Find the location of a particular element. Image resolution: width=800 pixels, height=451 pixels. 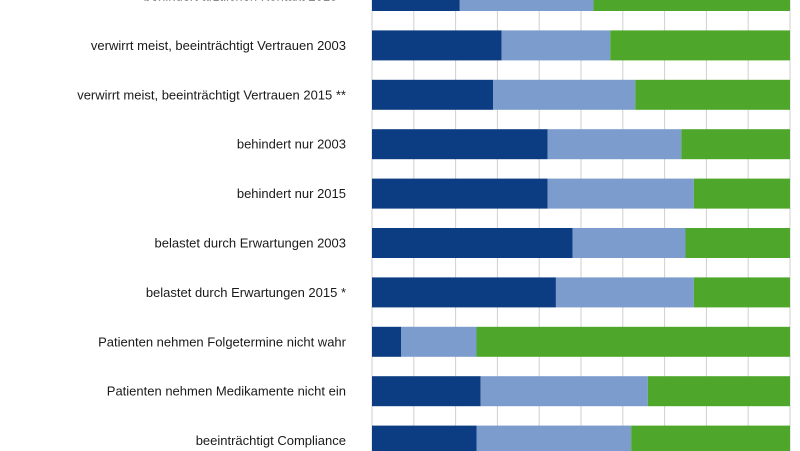

category-label: Patienten nehmen Medikamente nicht ein is located at coordinates (226, 391).